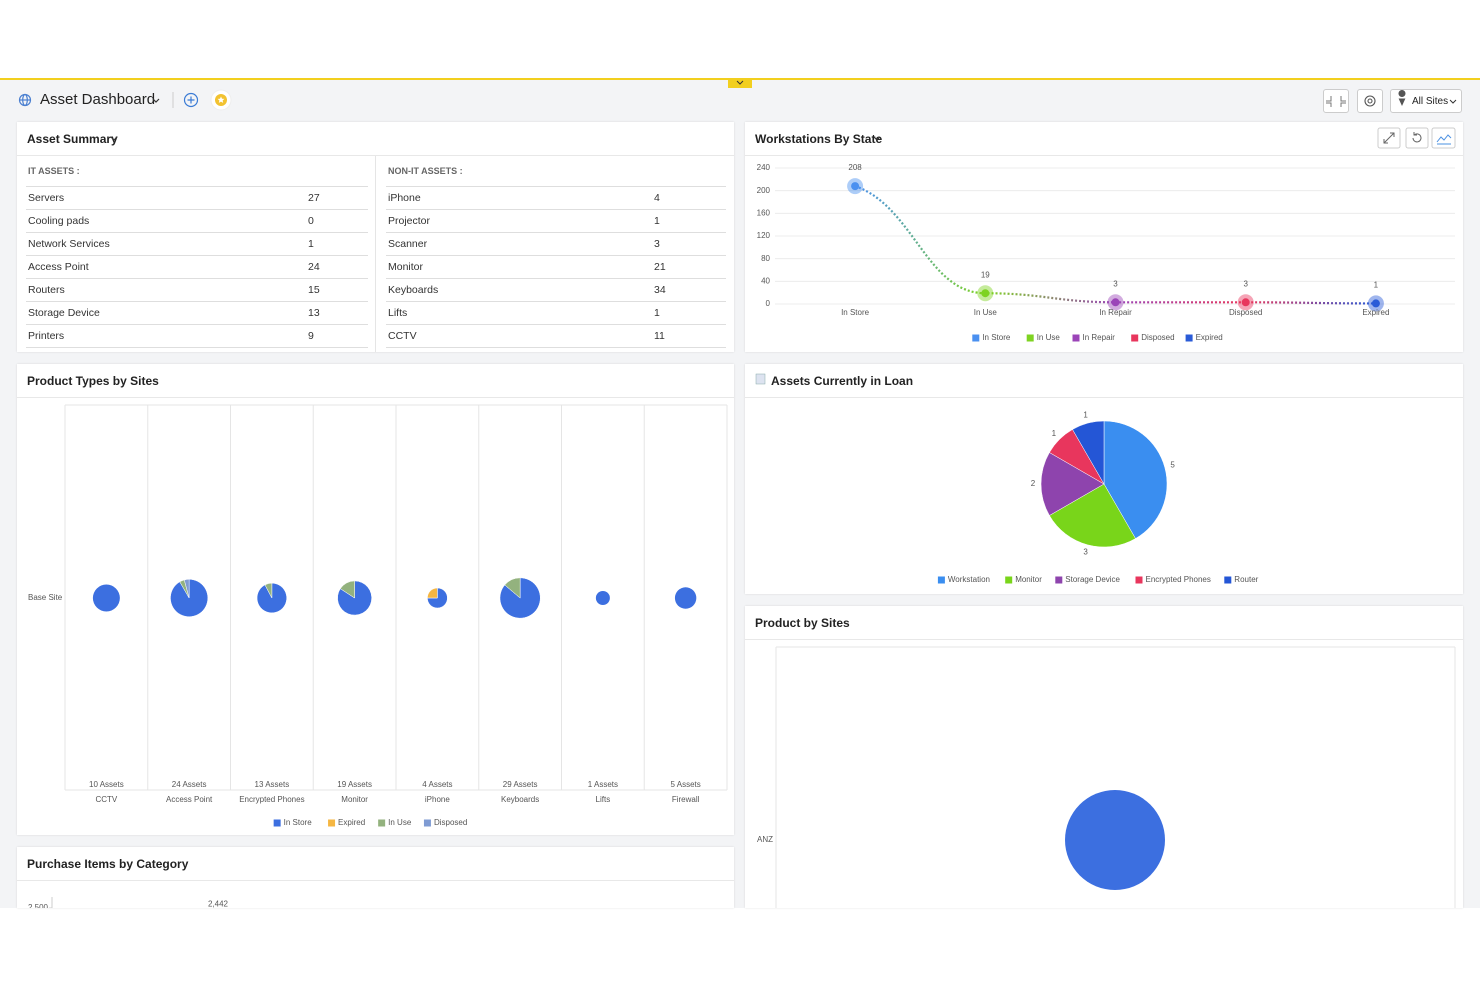 This screenshot has width=1480, height=987. I want to click on workstations-panel: Workstations By State, so click(1104, 237).